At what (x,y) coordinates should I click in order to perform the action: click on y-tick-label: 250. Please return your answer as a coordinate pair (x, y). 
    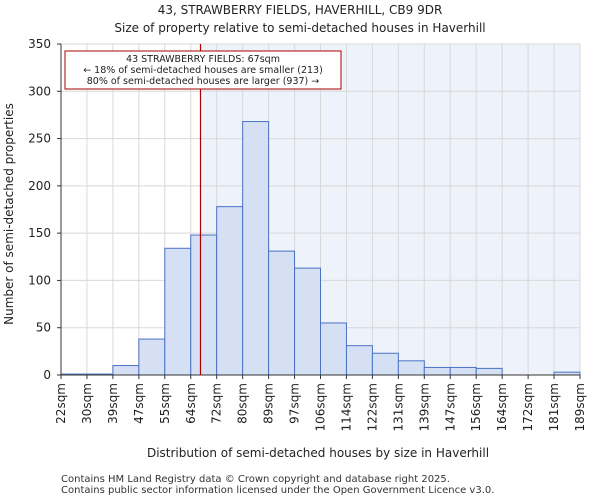
    Looking at the image, I should click on (39, 139).